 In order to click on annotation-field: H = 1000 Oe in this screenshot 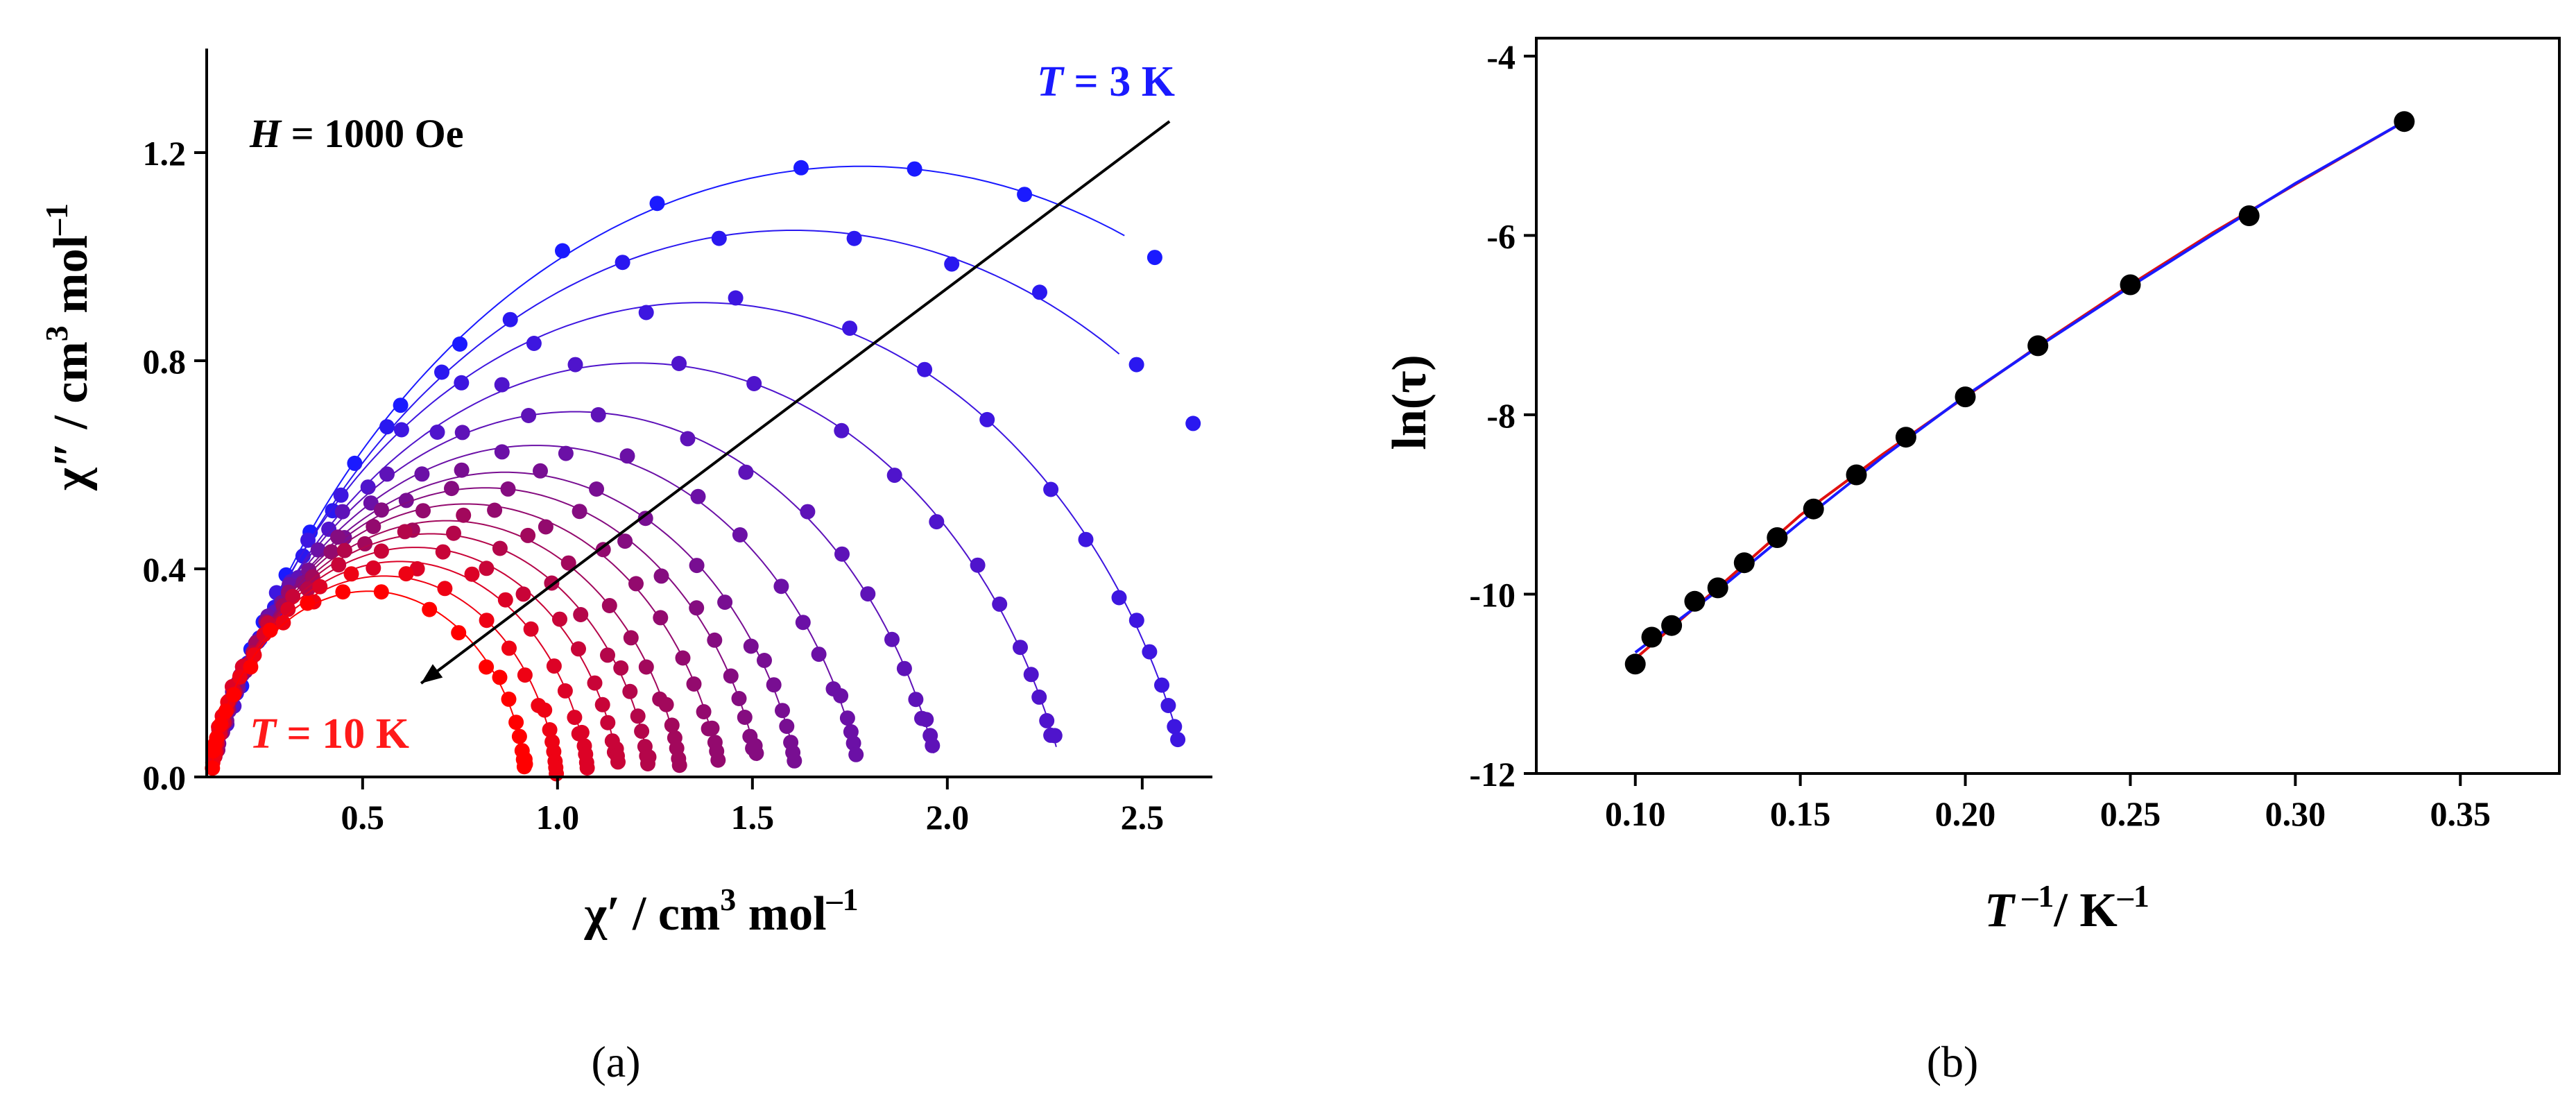, I will do `click(356, 133)`.